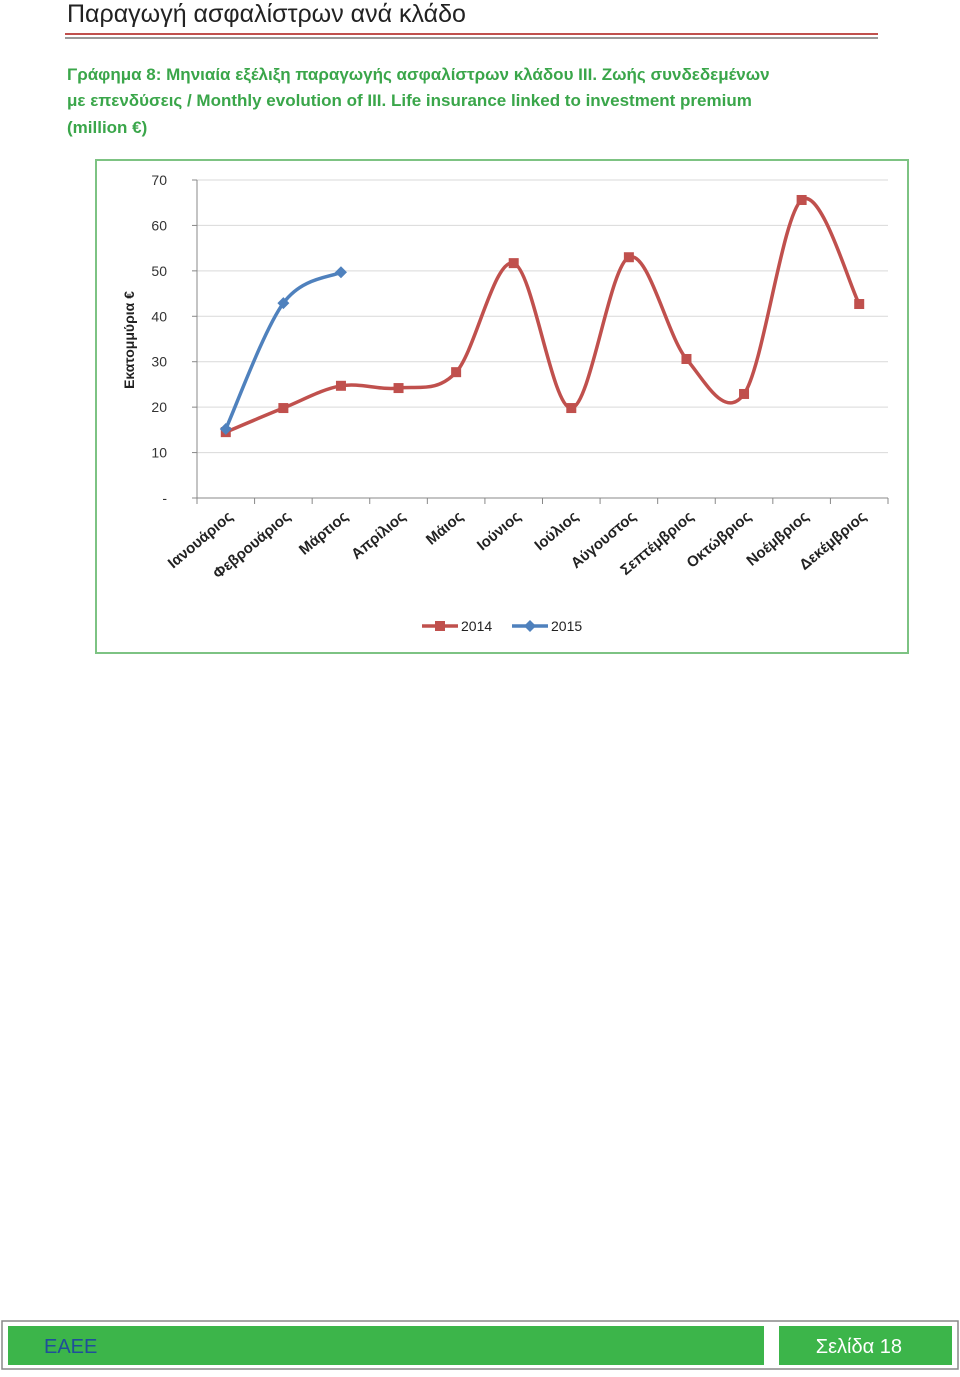 The height and width of the screenshot is (1377, 960). What do you see at coordinates (476, 626) in the screenshot?
I see `legend-label: 2014` at bounding box center [476, 626].